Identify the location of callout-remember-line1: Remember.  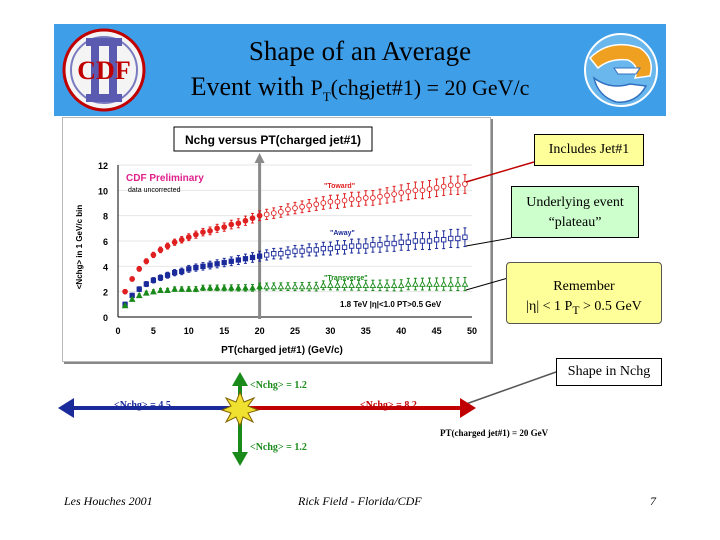
(584, 286).